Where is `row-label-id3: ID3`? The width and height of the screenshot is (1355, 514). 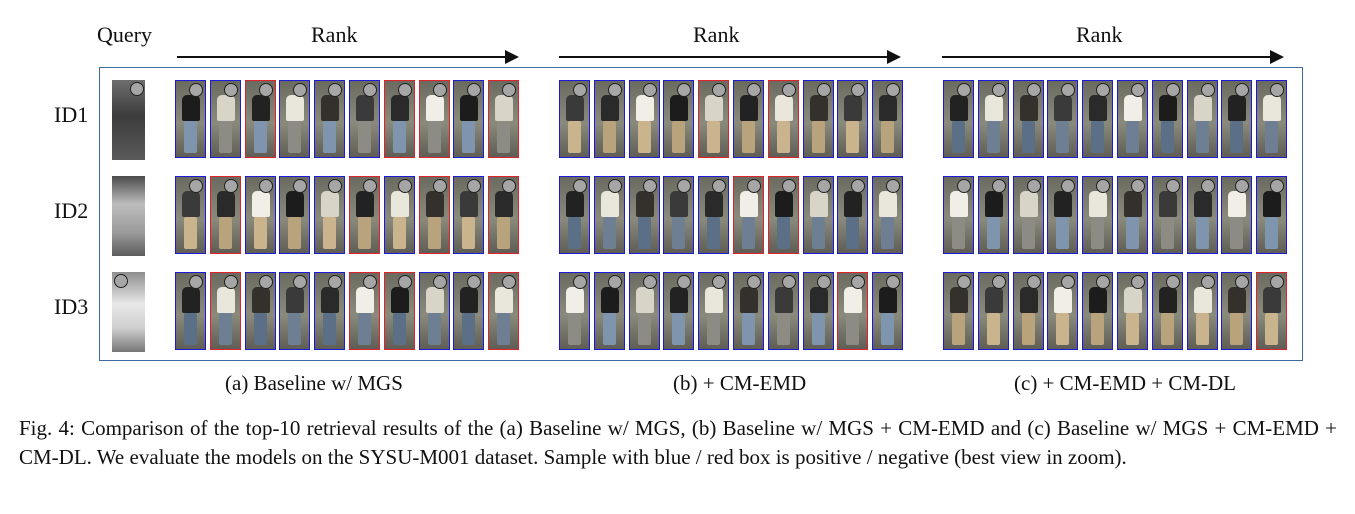 row-label-id3: ID3 is located at coordinates (71, 306).